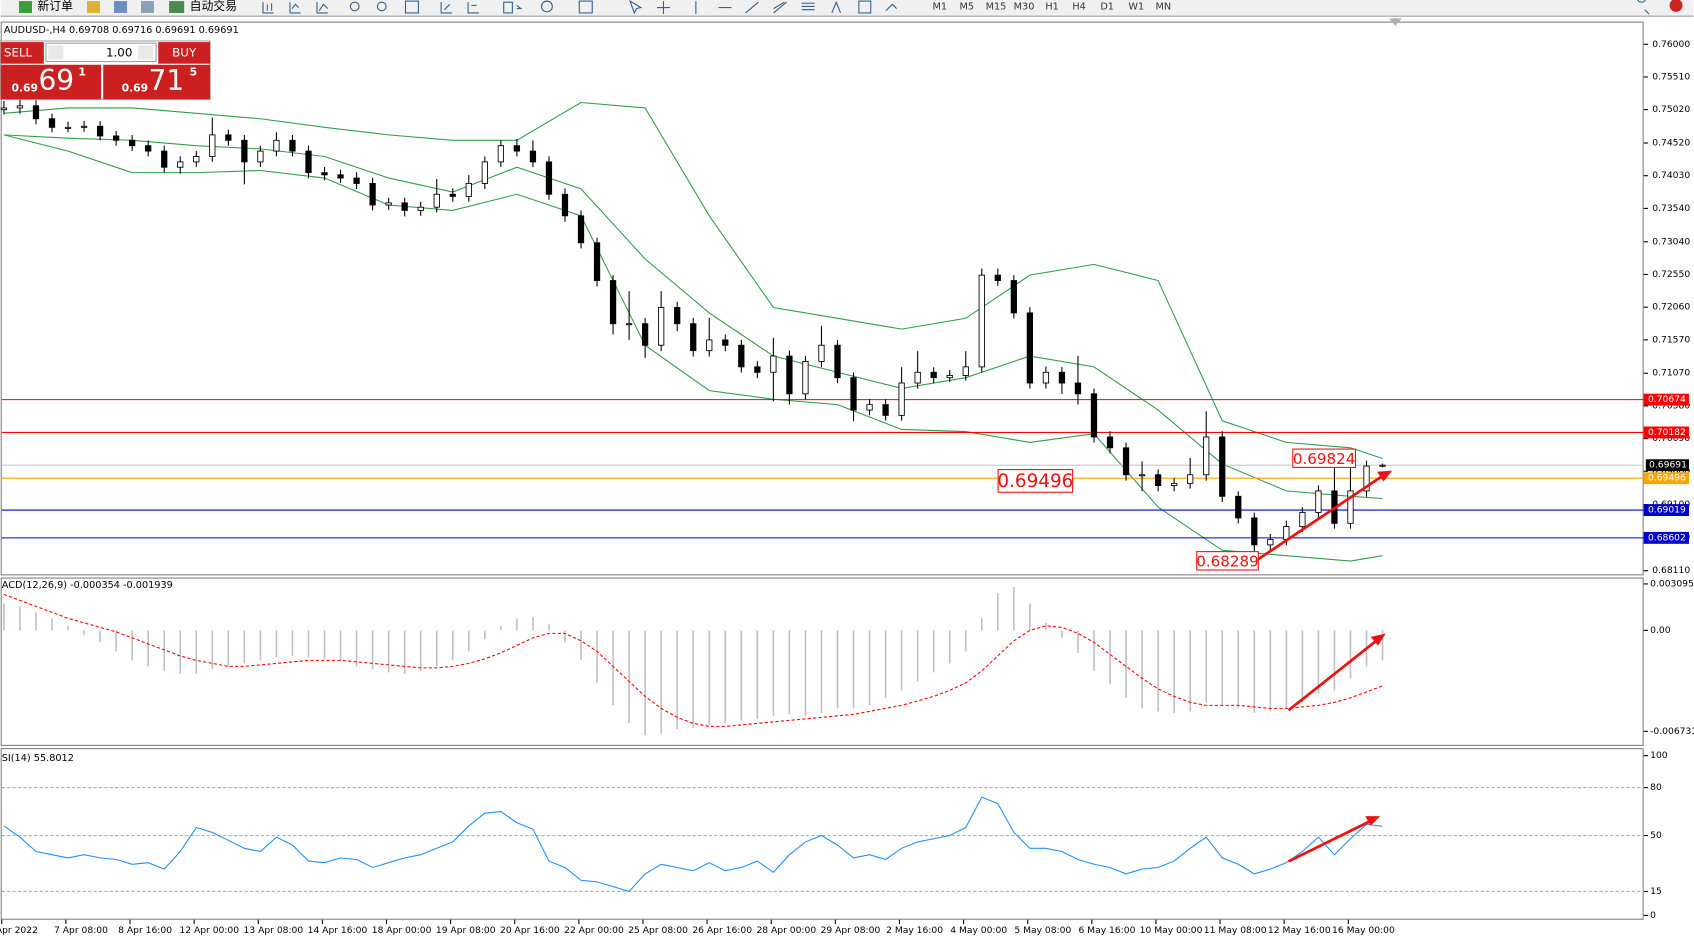 The width and height of the screenshot is (1694, 937). Describe the element at coordinates (1671, 405) in the screenshot. I see `y-tick-label: 0.70580` at that location.